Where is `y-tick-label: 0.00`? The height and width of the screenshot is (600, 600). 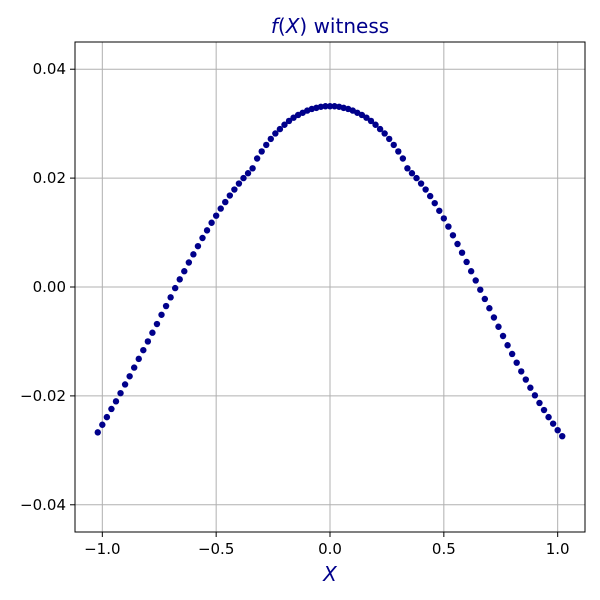
y-tick-label: 0.00 is located at coordinates (49, 287).